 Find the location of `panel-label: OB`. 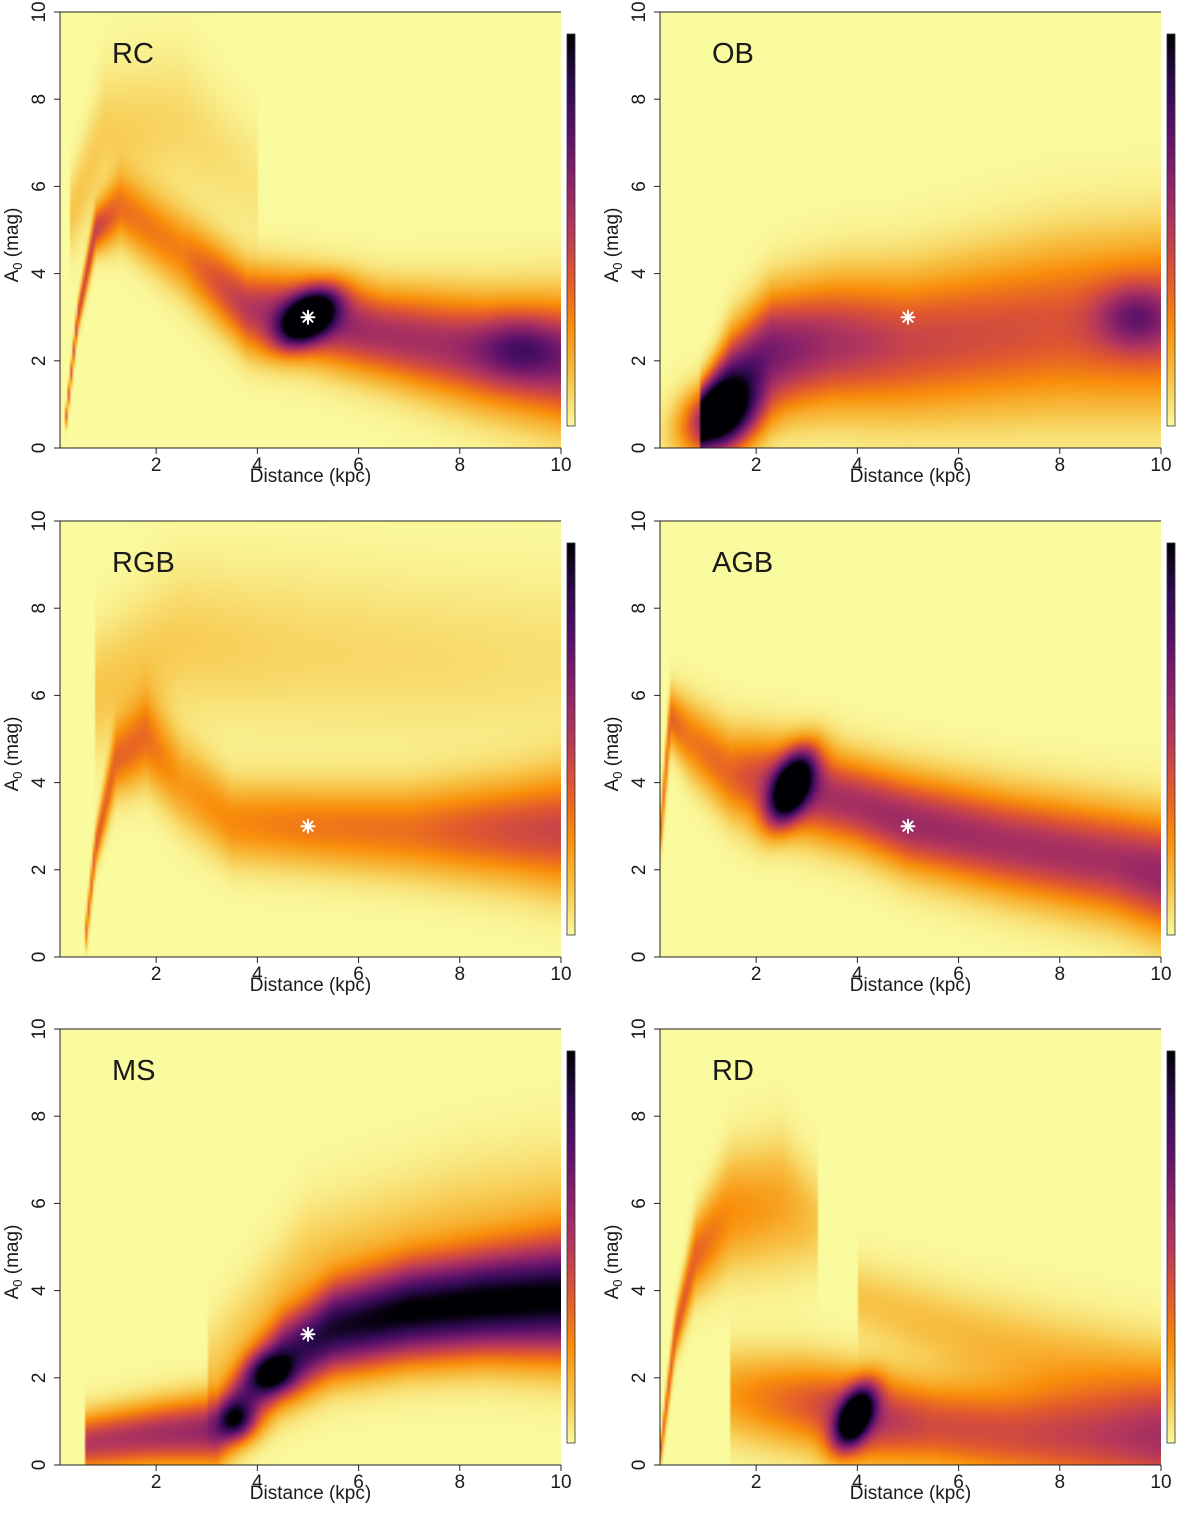

panel-label: OB is located at coordinates (733, 54).